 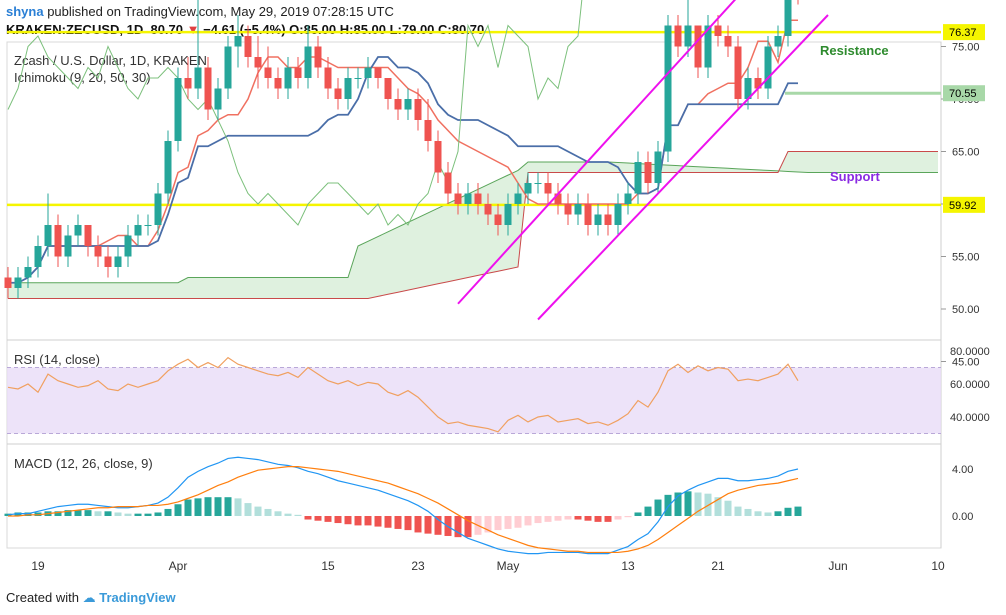 What do you see at coordinates (855, 176) in the screenshot?
I see `support-annotation: Support` at bounding box center [855, 176].